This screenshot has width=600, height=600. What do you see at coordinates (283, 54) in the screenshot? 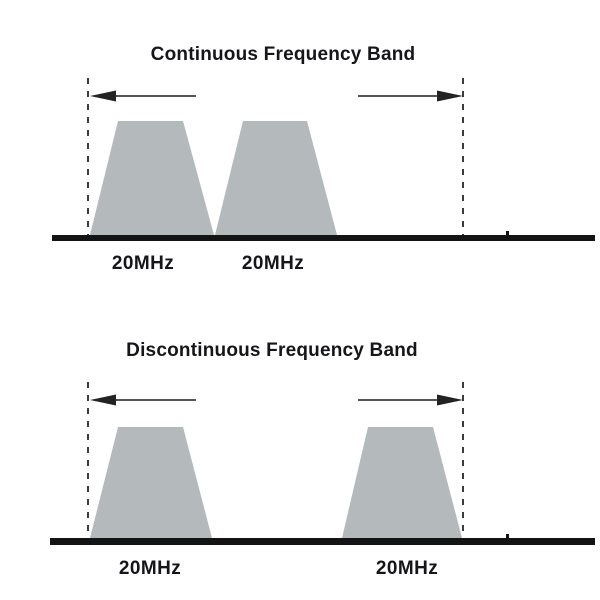
I see `panel-title: Continuous Frequency Band` at bounding box center [283, 54].